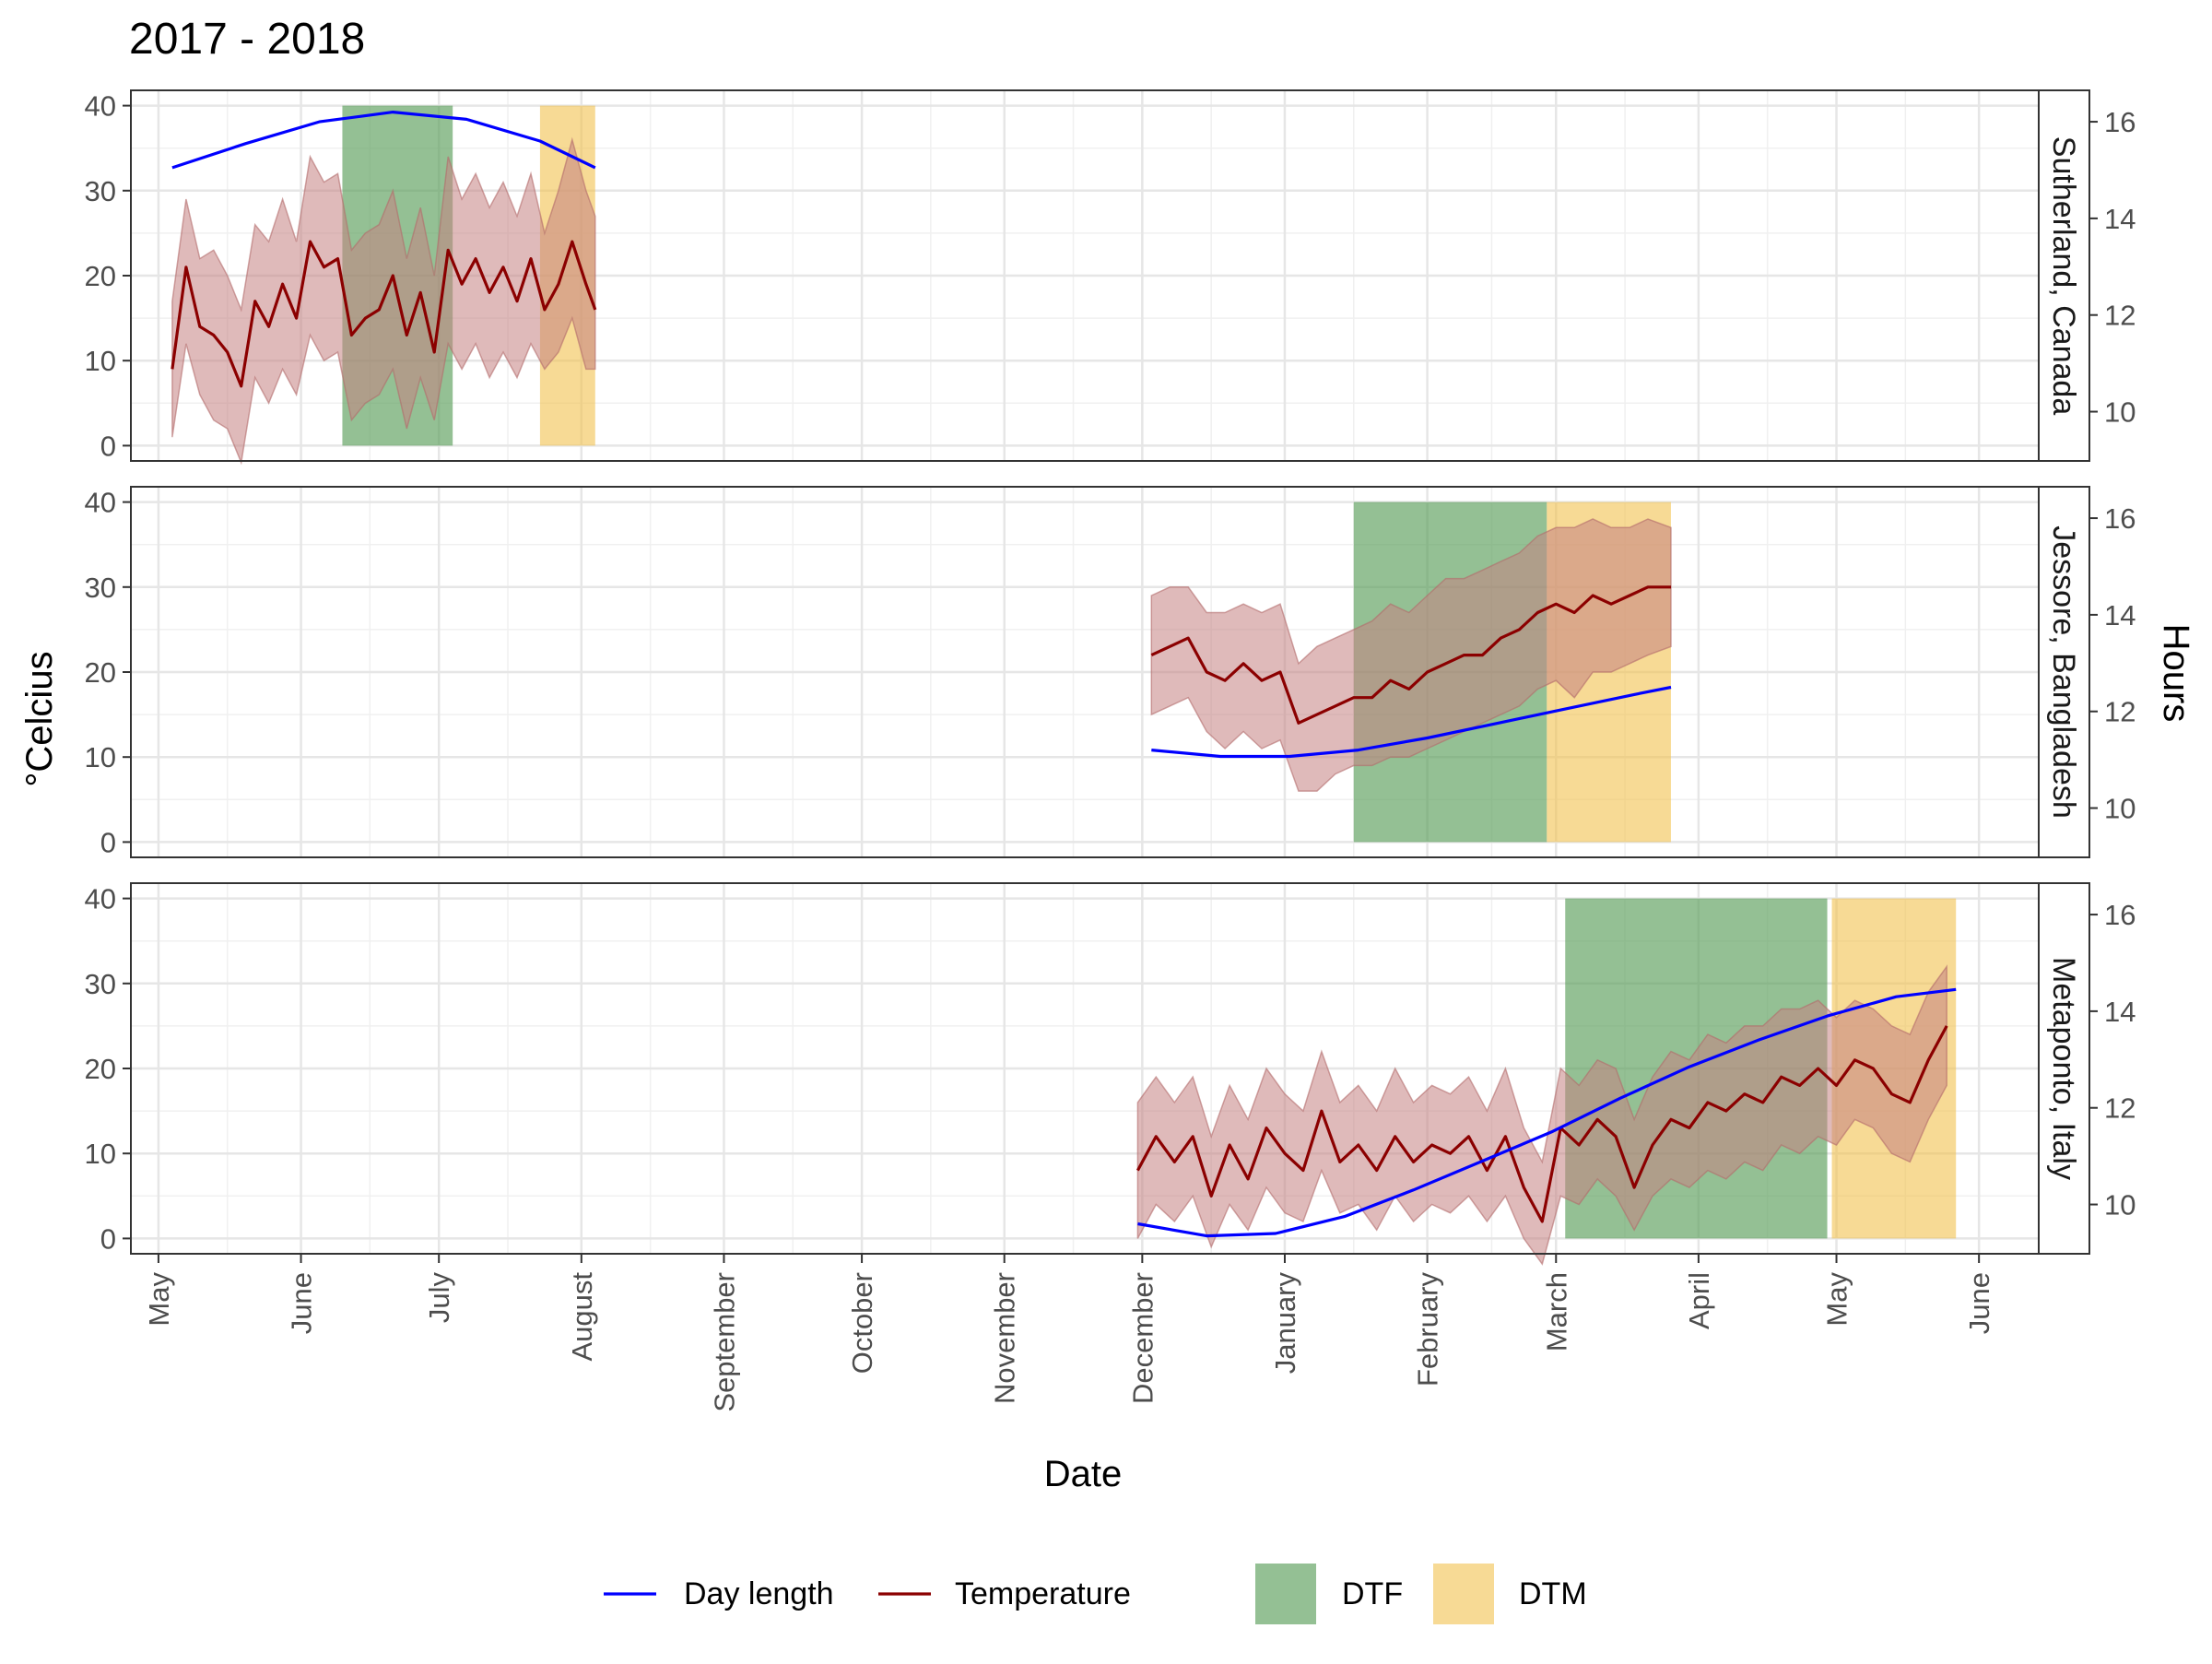 The image size is (2212, 1664). I want to click on x-tick-label: October, so click(862, 1323).